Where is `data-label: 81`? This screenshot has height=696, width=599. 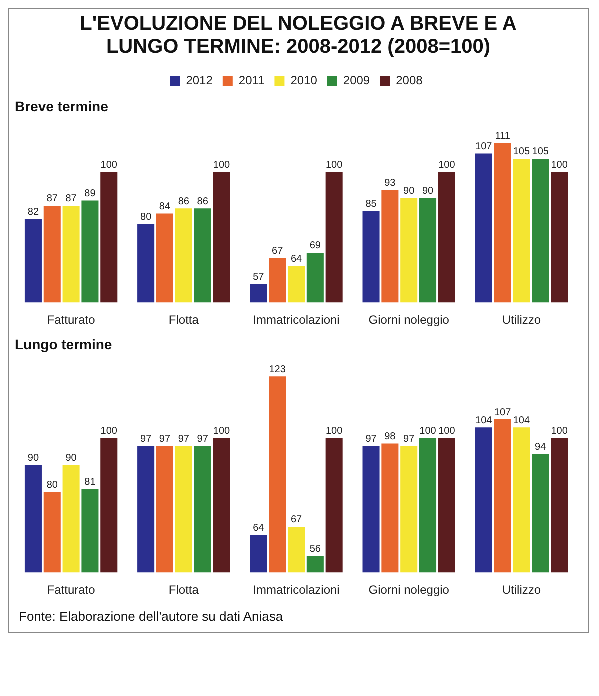
data-label: 81 is located at coordinates (90, 482).